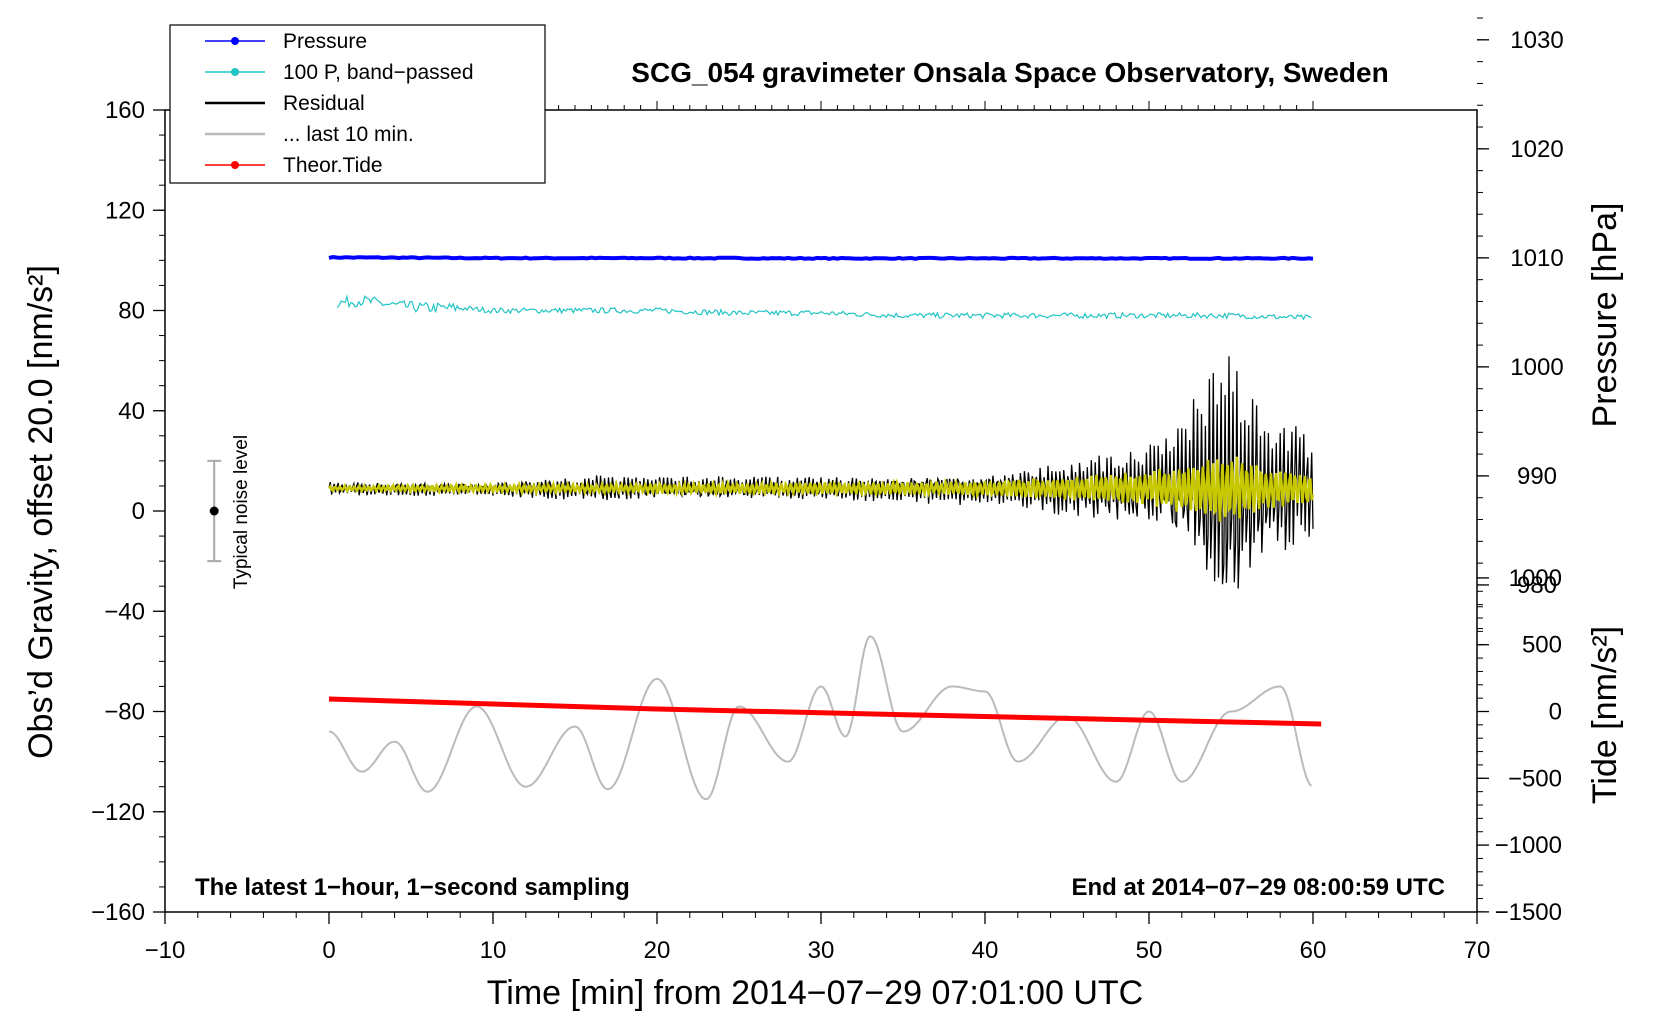  What do you see at coordinates (1542, 645) in the screenshot?
I see `tide-tick-label: 500` at bounding box center [1542, 645].